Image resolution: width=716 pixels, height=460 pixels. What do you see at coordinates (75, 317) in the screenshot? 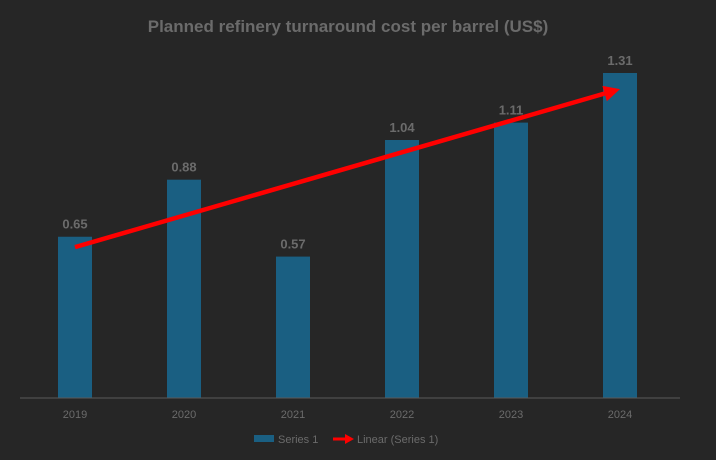
I see `bar-2019` at bounding box center [75, 317].